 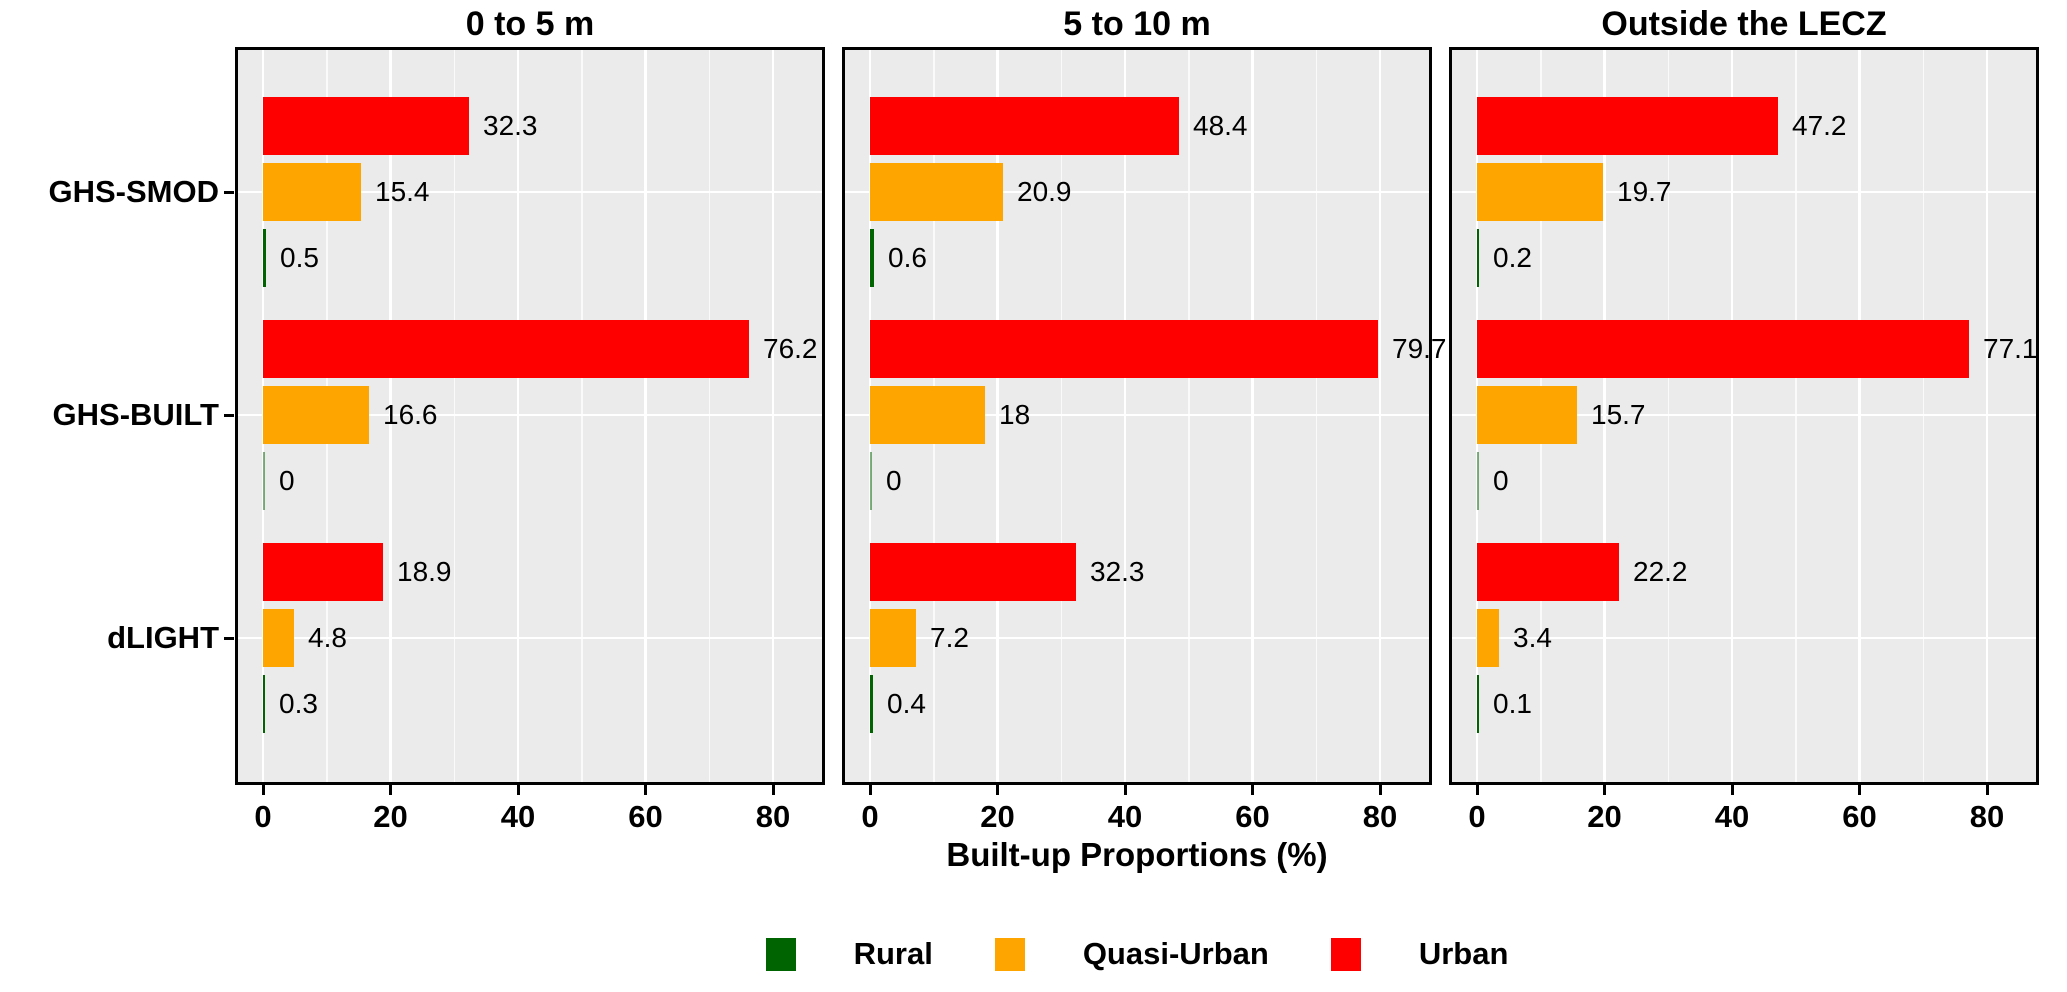 What do you see at coordinates (134, 191) in the screenshot?
I see `y-axis-label-ghs-smod: GHS-SMOD` at bounding box center [134, 191].